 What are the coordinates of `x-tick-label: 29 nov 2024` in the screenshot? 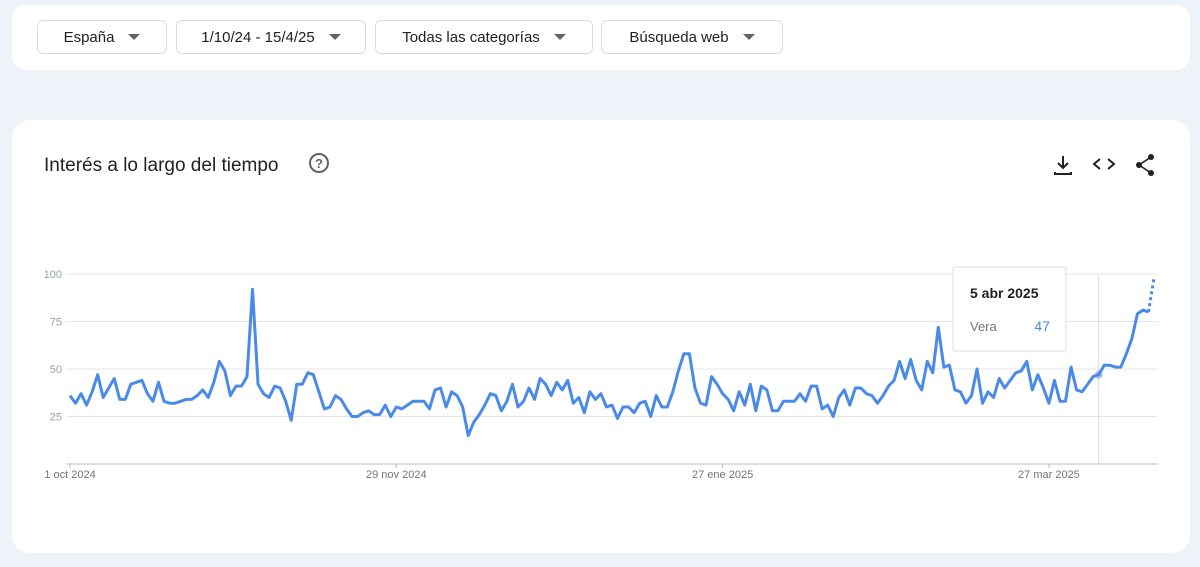 It's located at (396, 475).